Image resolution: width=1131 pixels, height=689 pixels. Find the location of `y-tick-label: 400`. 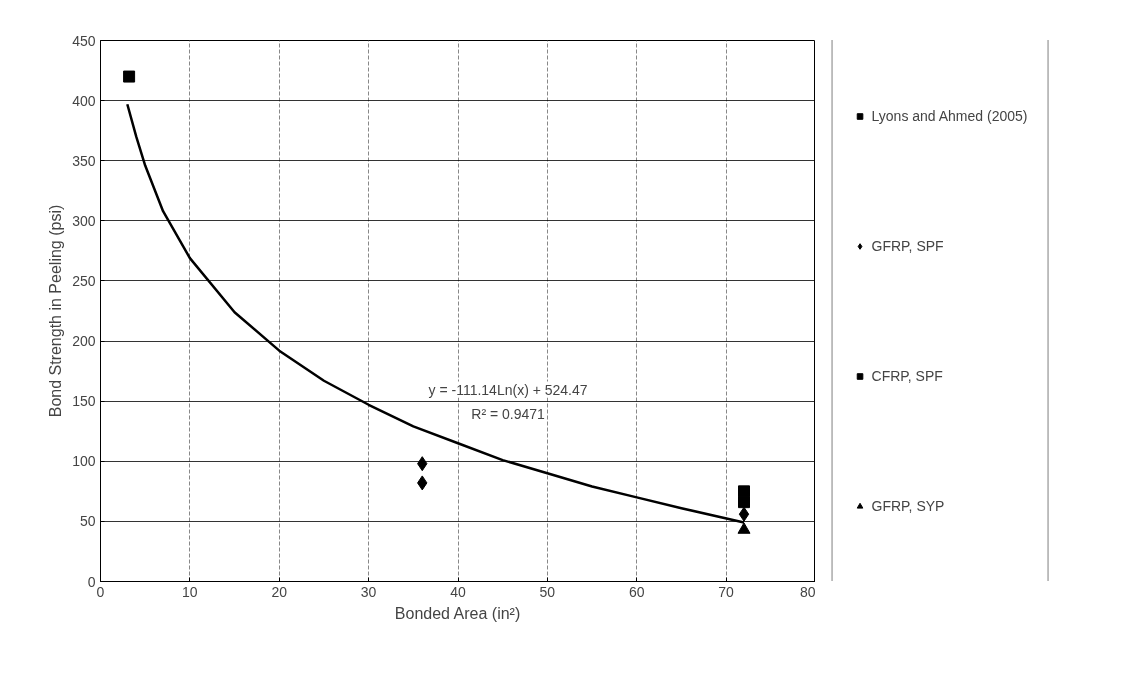

y-tick-label: 400 is located at coordinates (84, 100).